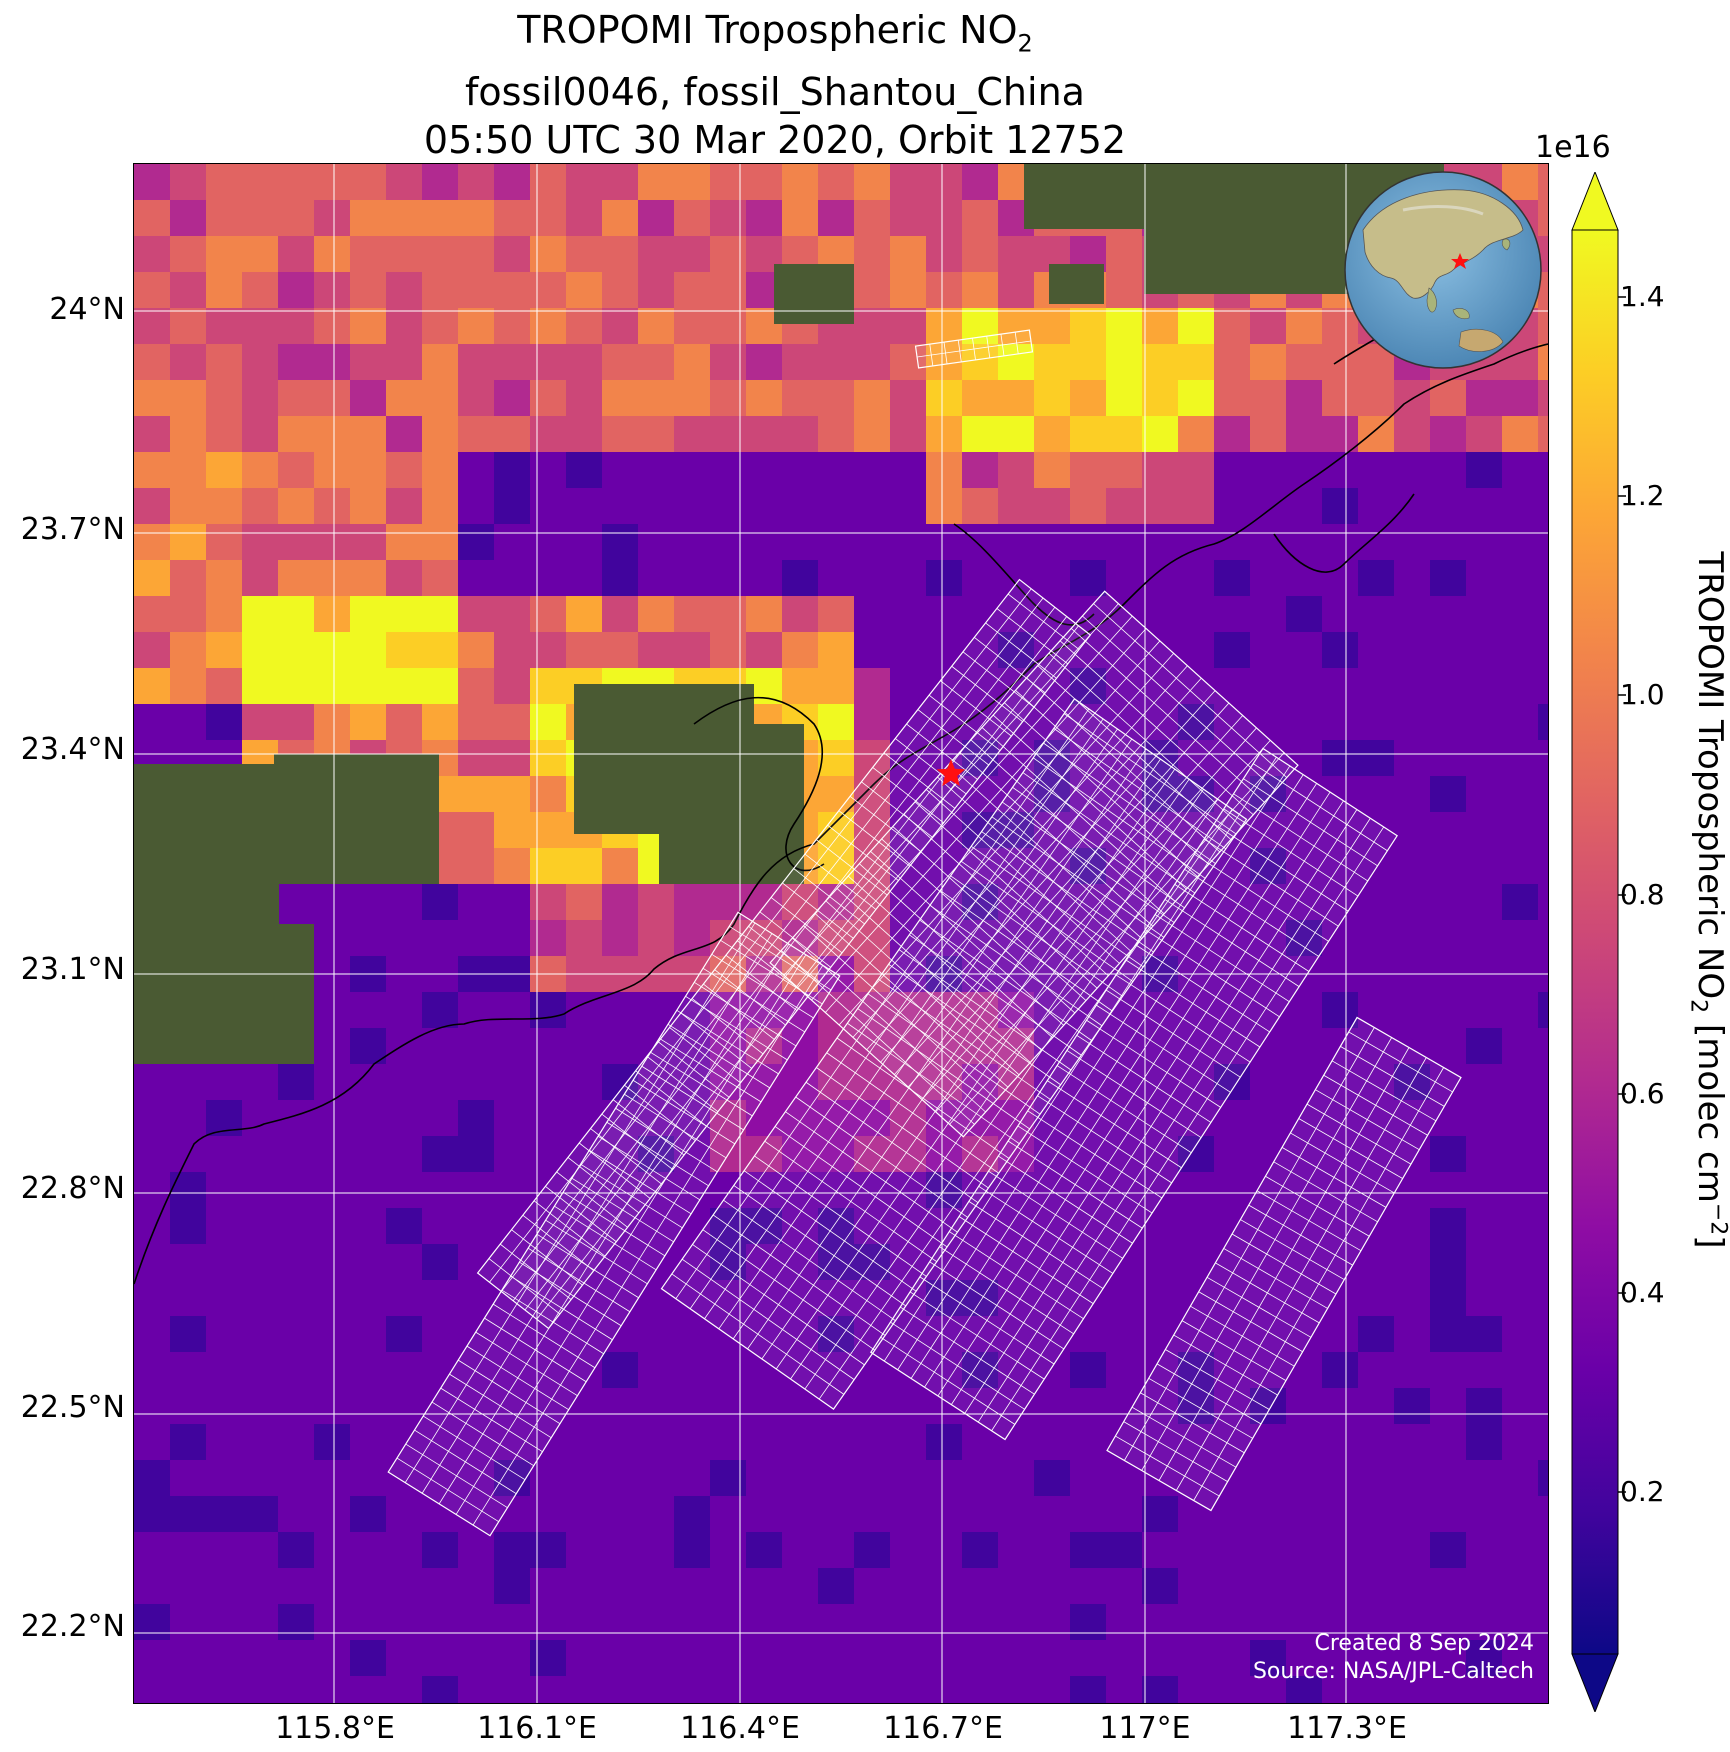 This screenshot has width=1730, height=1752. What do you see at coordinates (1595, 201) in the screenshot?
I see `colorbar-extend-max` at bounding box center [1595, 201].